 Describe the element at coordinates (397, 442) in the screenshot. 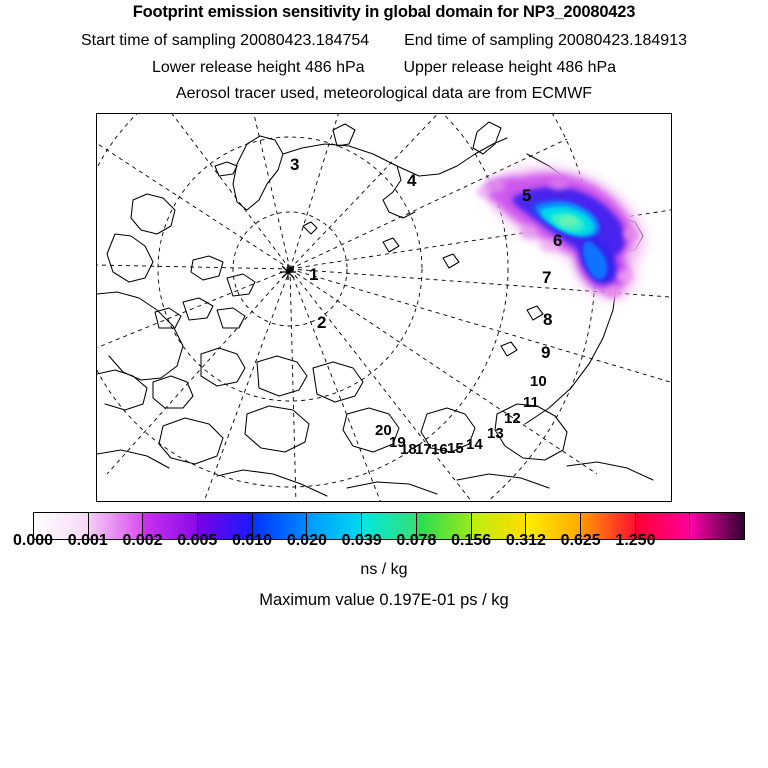

I see `map-label-19: 19` at that location.